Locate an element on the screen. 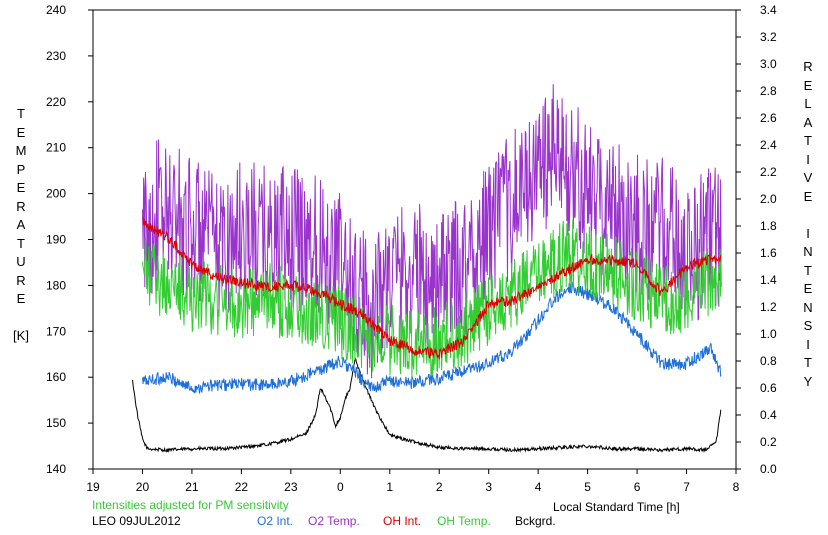 The image size is (828, 535). x-tick-label: 0 is located at coordinates (340, 487).